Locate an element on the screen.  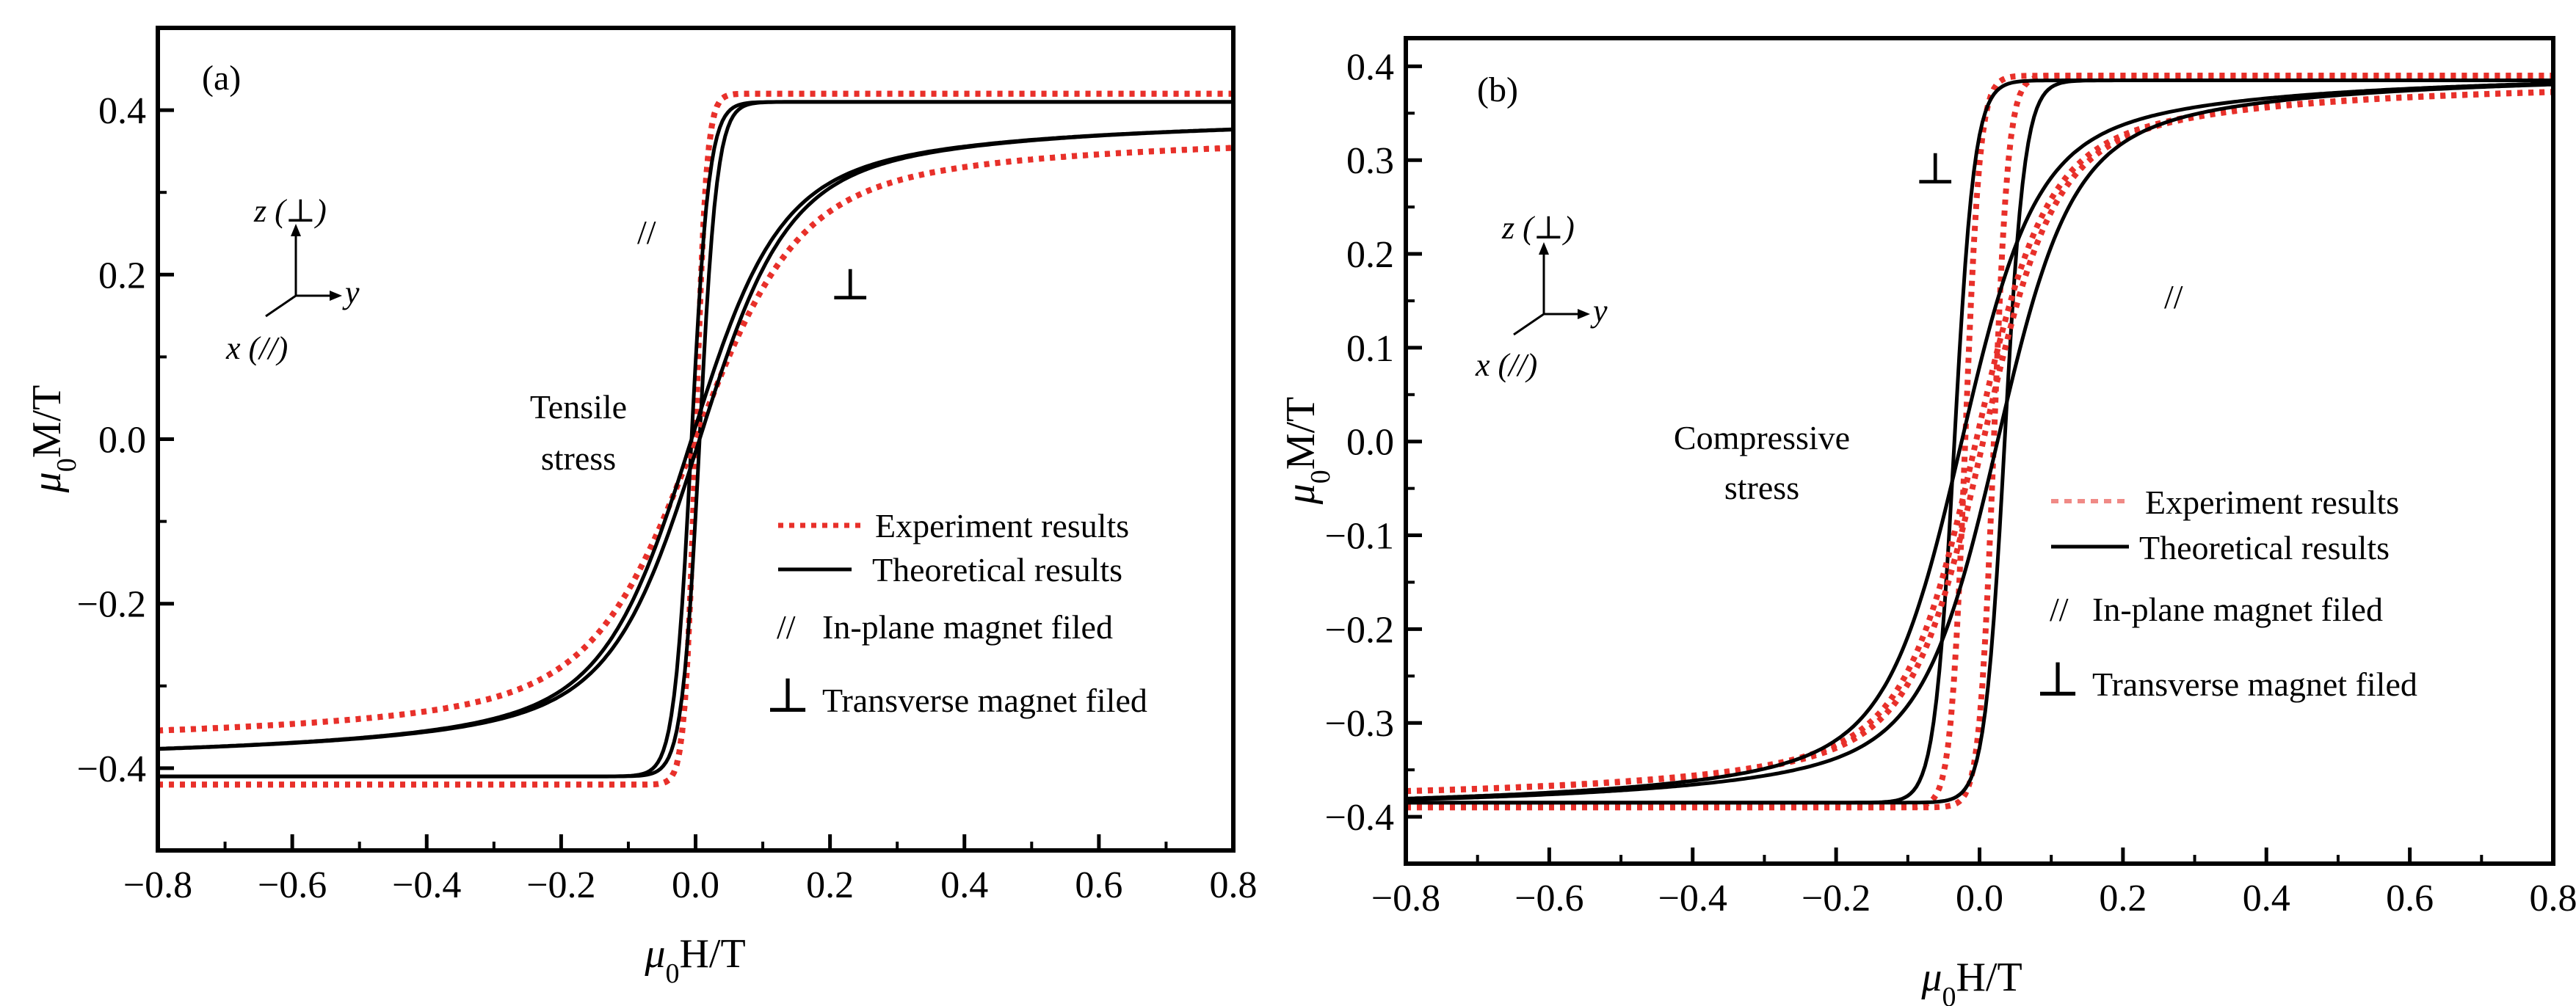
panel-b-z-axis-label: z (⊥) is located at coordinates (1538, 228).